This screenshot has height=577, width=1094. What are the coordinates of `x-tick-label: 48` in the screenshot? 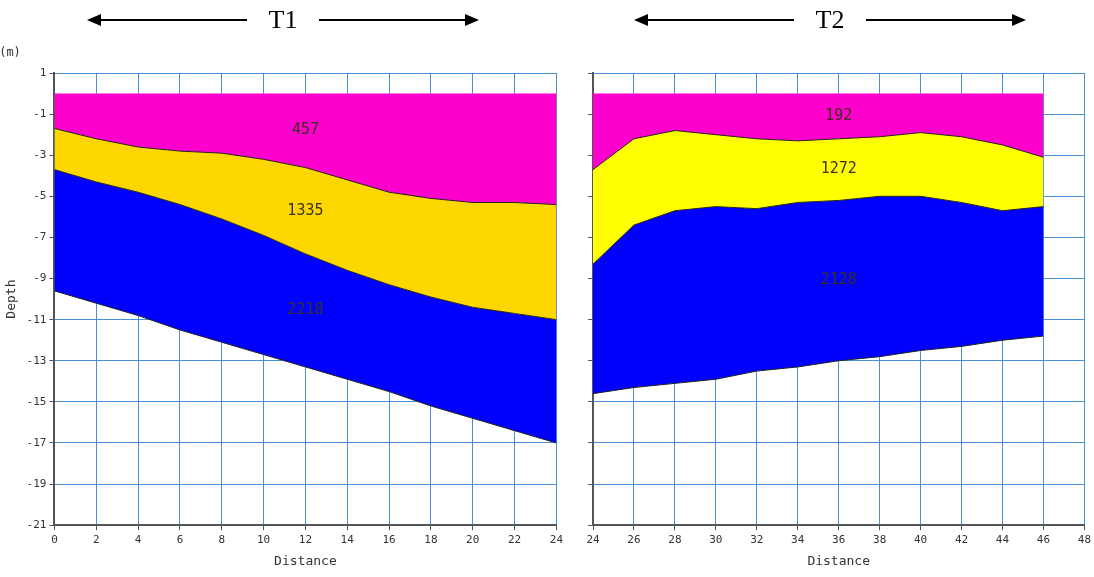 It's located at (1084, 539).